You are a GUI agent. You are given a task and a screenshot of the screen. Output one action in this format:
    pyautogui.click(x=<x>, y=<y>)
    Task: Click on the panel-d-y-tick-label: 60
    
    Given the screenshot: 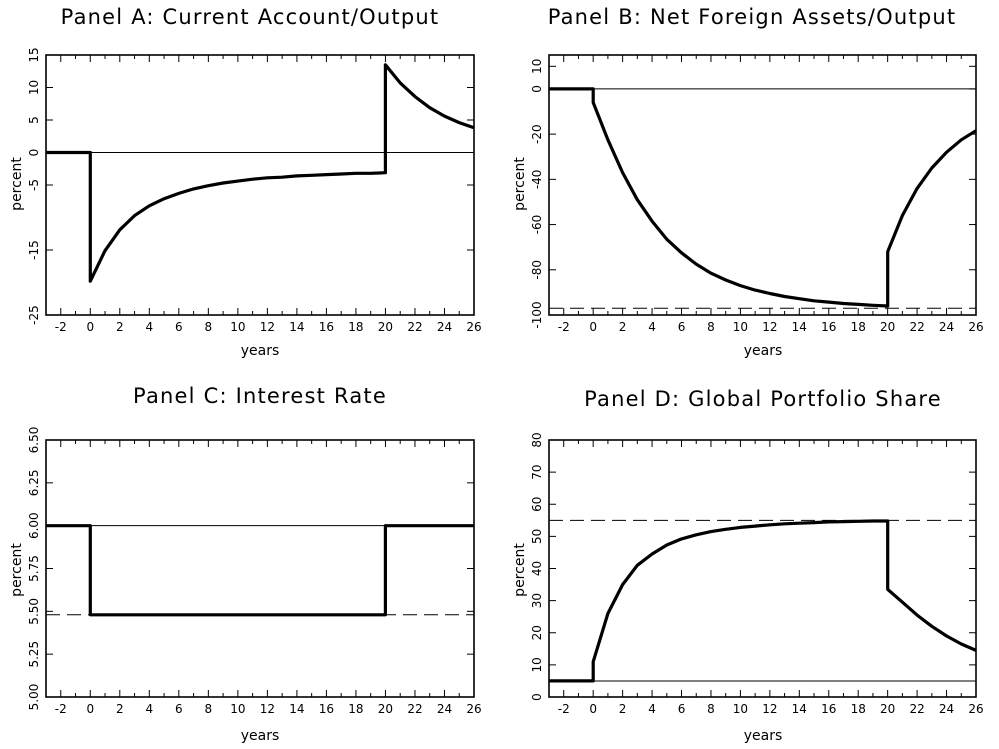 What is the action you would take?
    pyautogui.click(x=537, y=504)
    